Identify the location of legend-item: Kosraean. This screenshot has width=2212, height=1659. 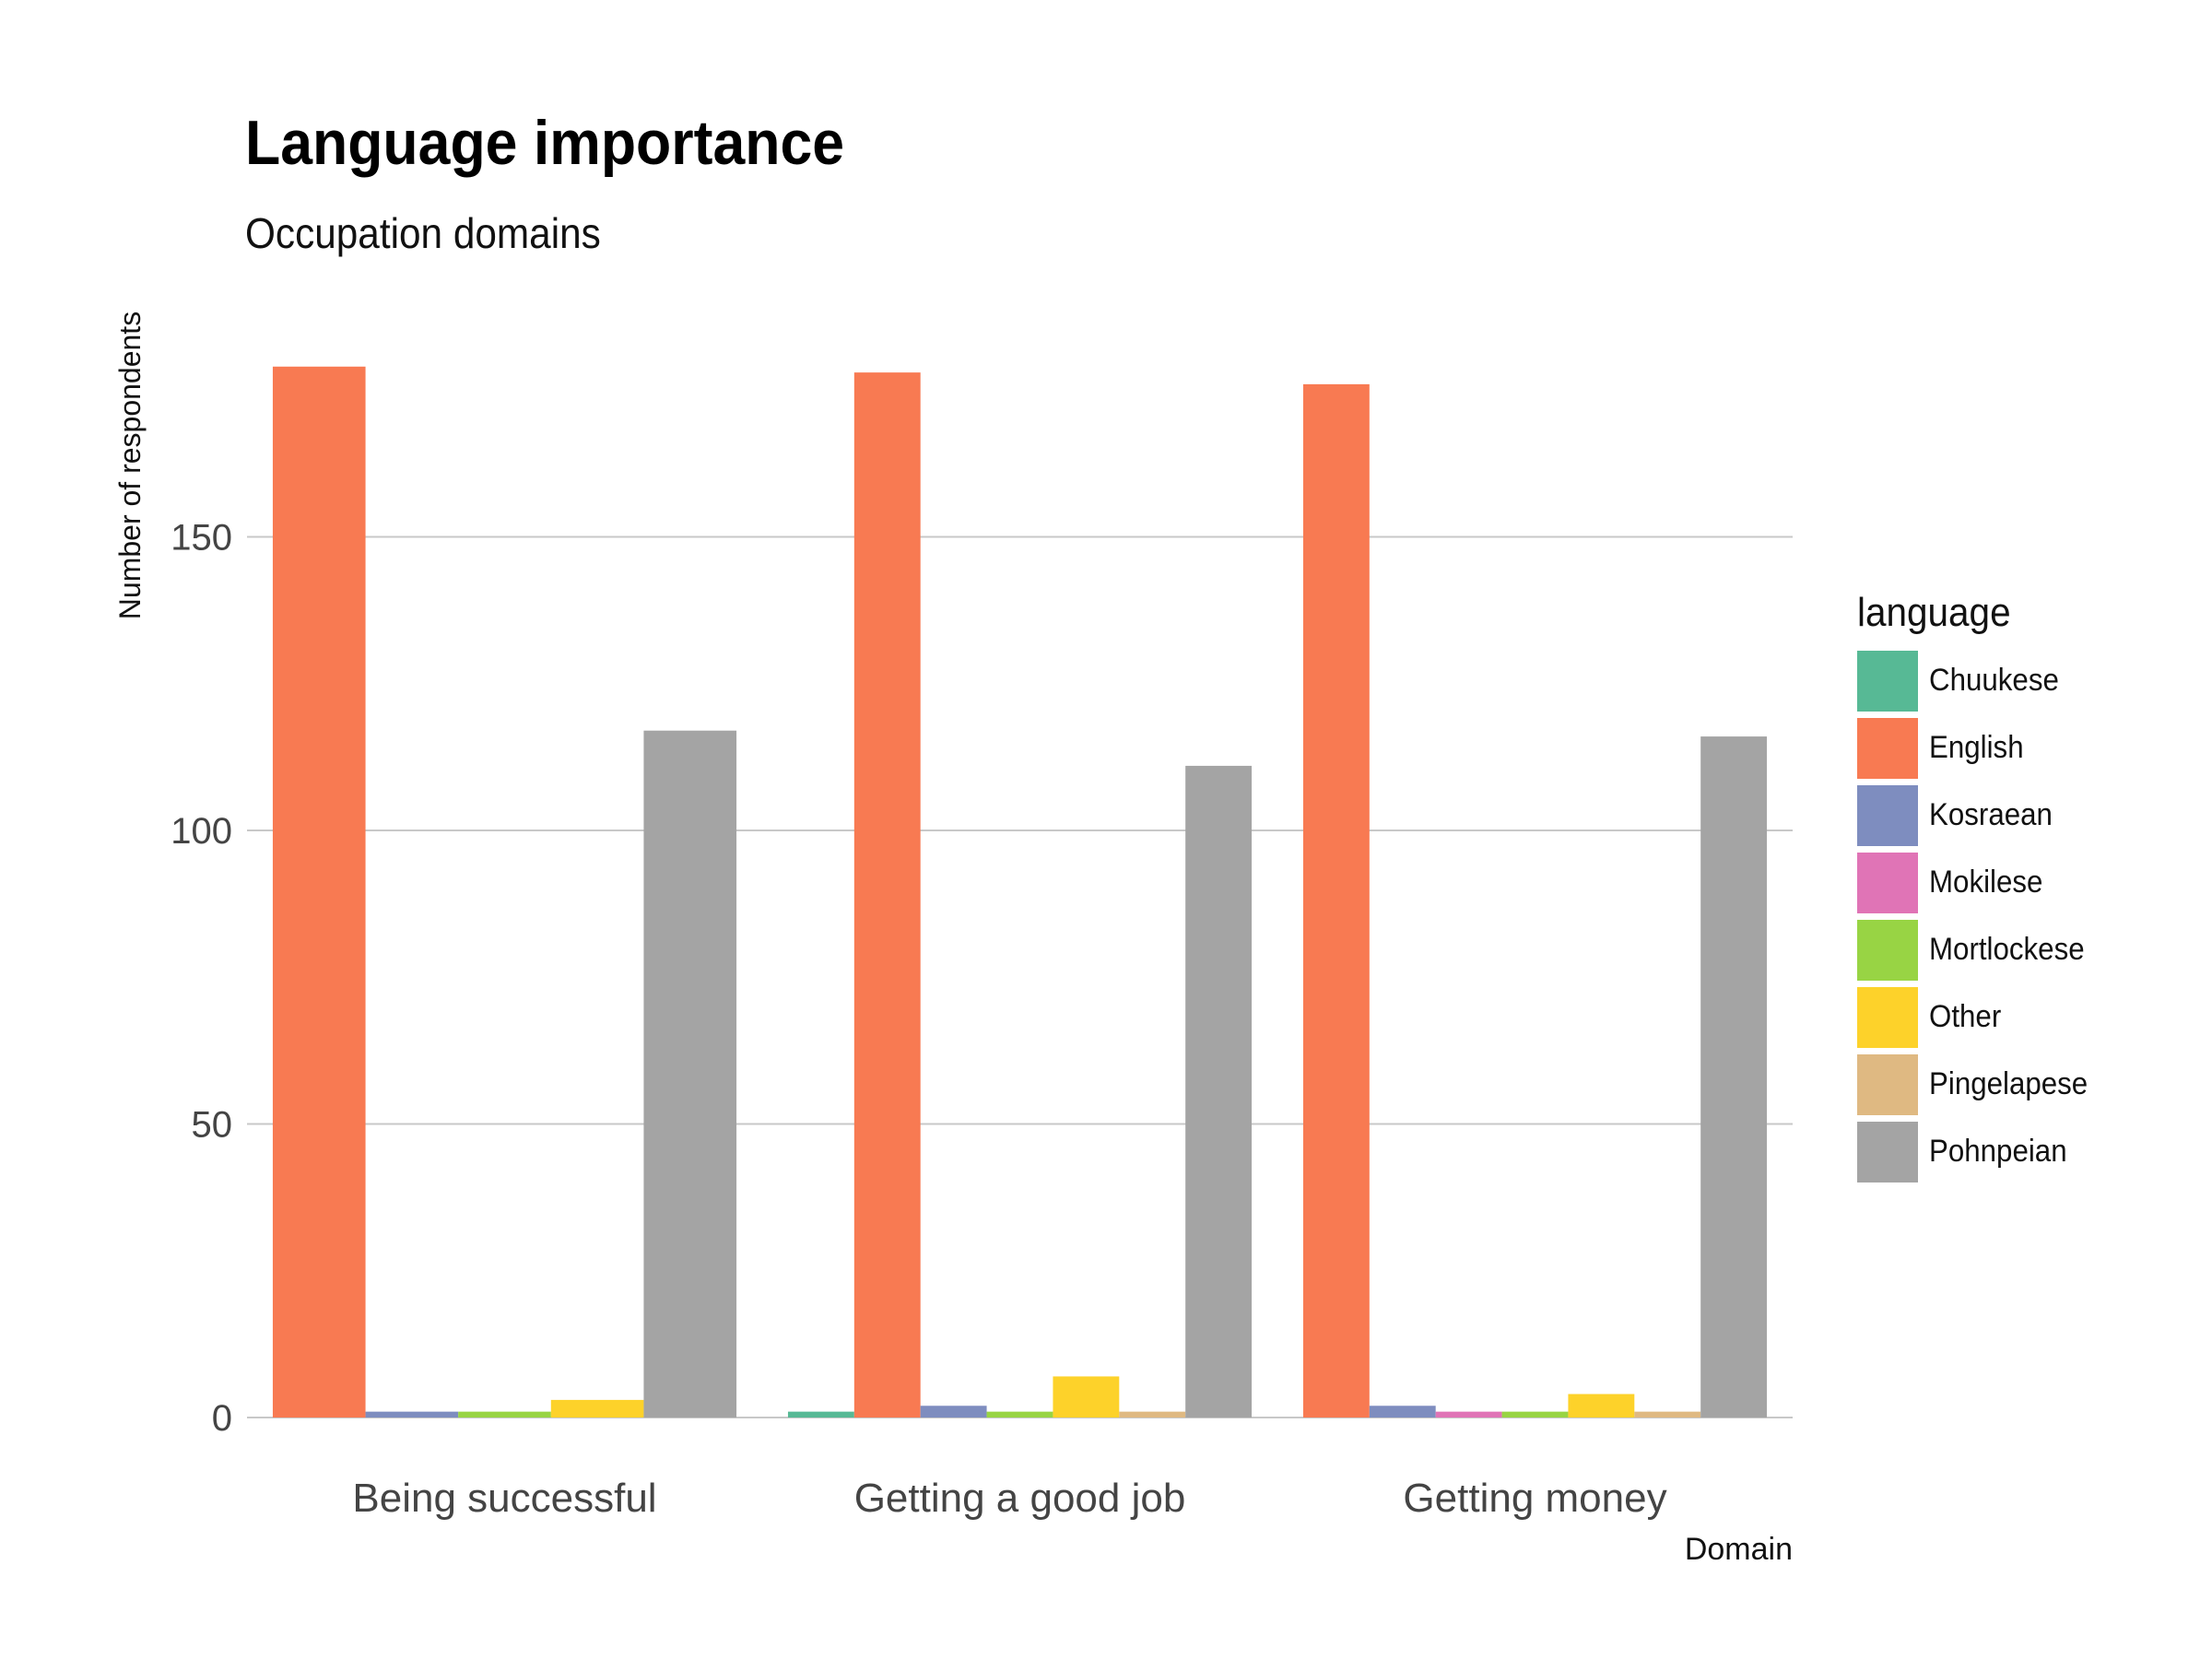
(1979, 815).